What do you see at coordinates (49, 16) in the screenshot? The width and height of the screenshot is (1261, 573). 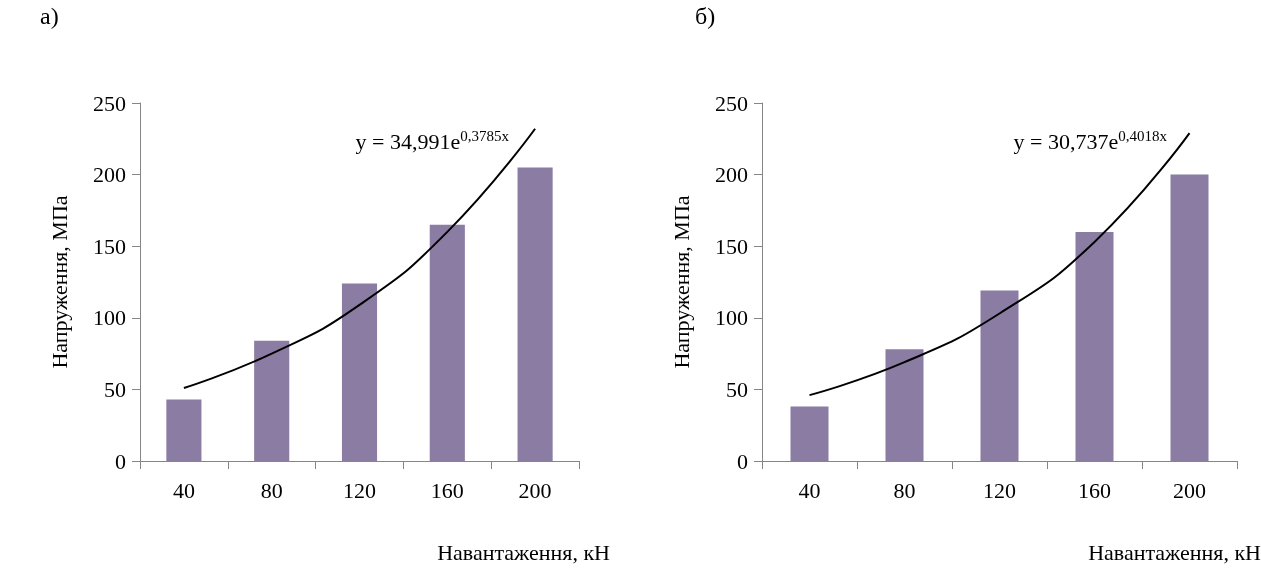 I see `chart-title: а)` at bounding box center [49, 16].